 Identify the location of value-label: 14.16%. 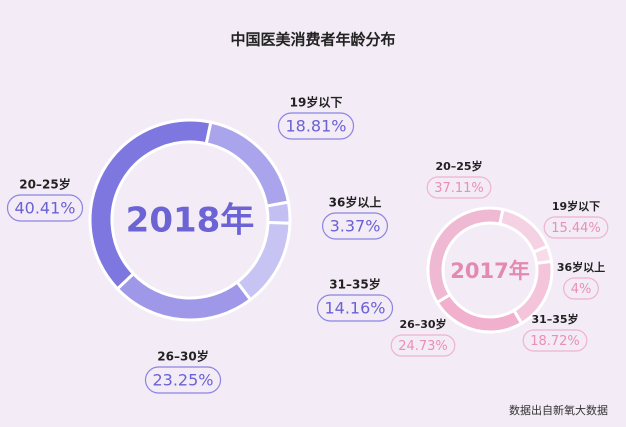
(354, 308).